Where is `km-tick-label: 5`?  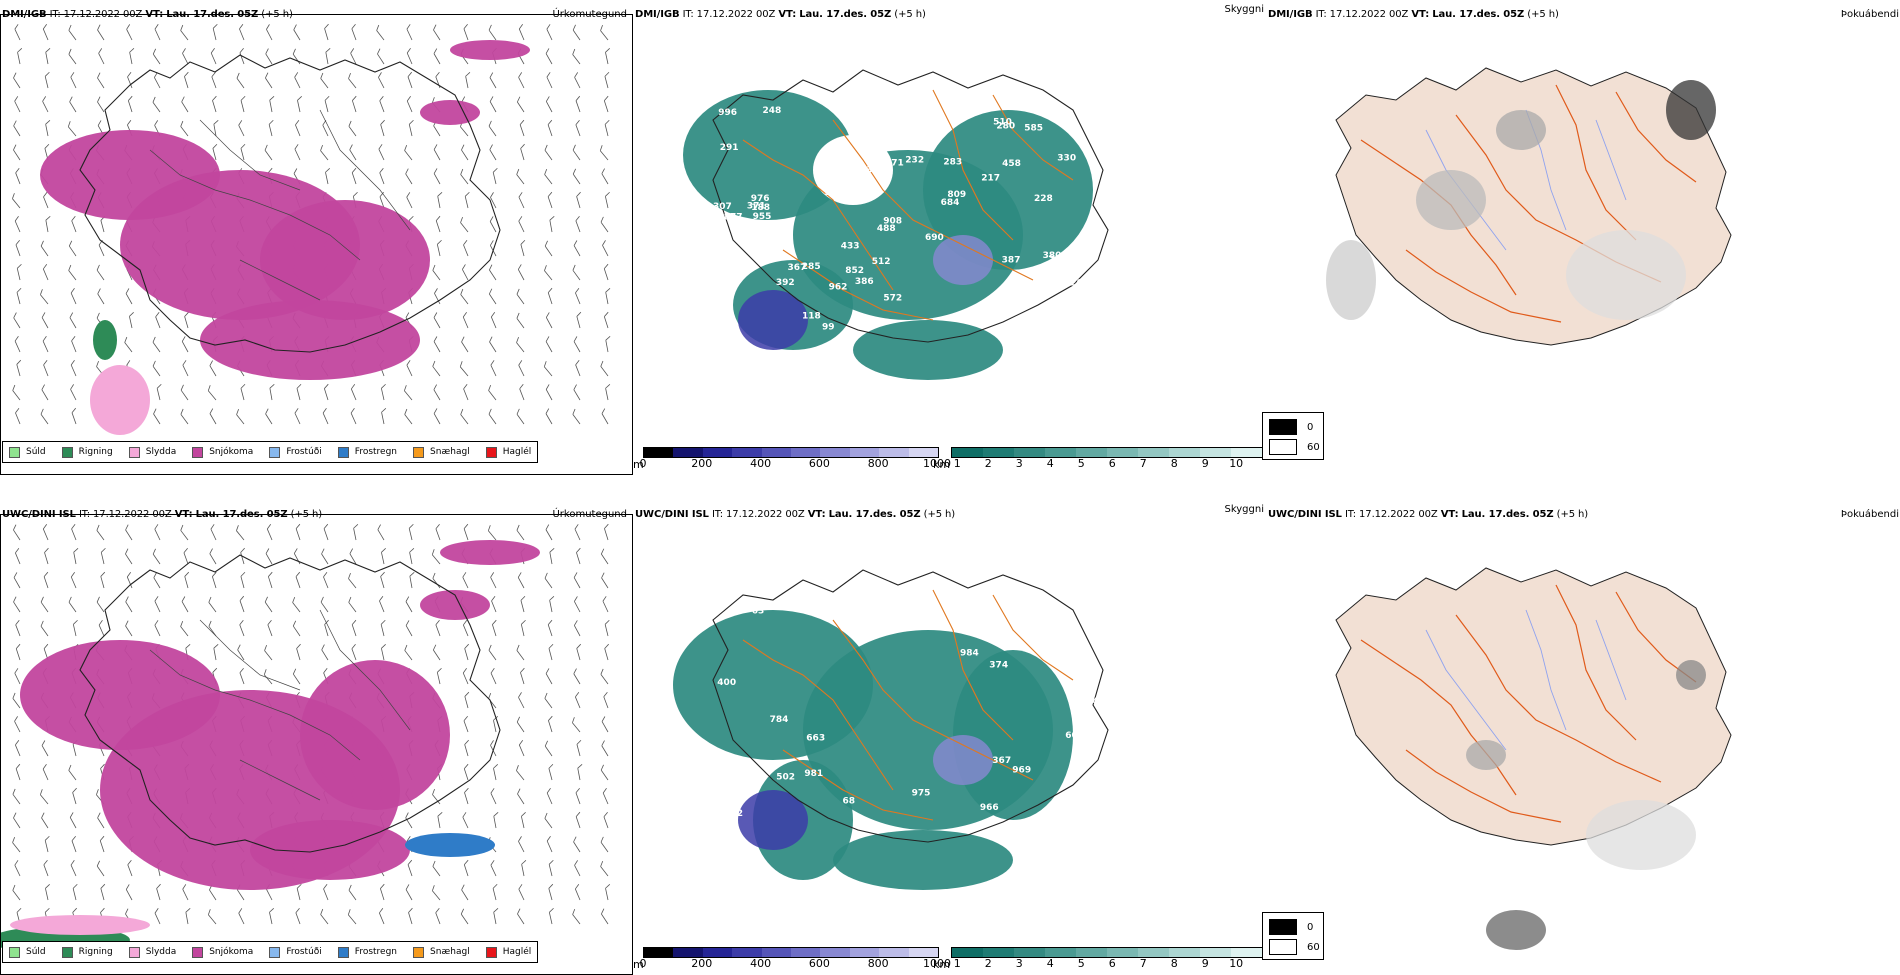 km-tick-label: 5 is located at coordinates (1081, 963).